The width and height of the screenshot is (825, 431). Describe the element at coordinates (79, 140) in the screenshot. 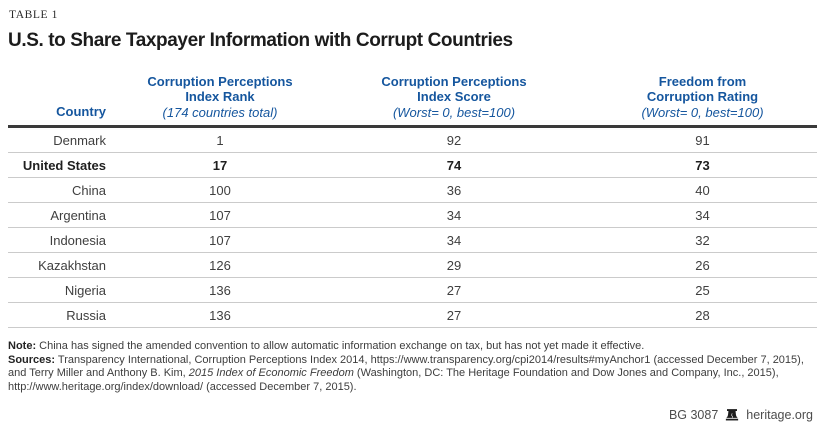

I see `country-cell: Denmark` at that location.